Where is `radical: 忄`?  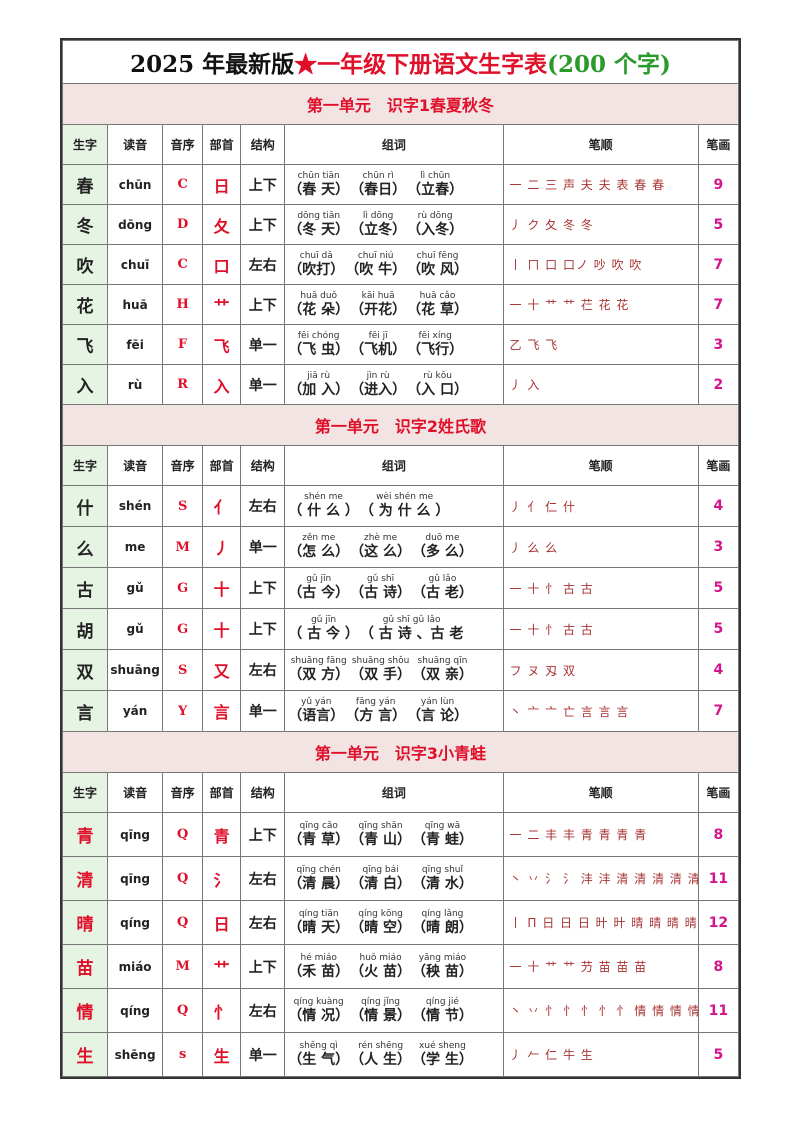 radical: 忄 is located at coordinates (222, 1010).